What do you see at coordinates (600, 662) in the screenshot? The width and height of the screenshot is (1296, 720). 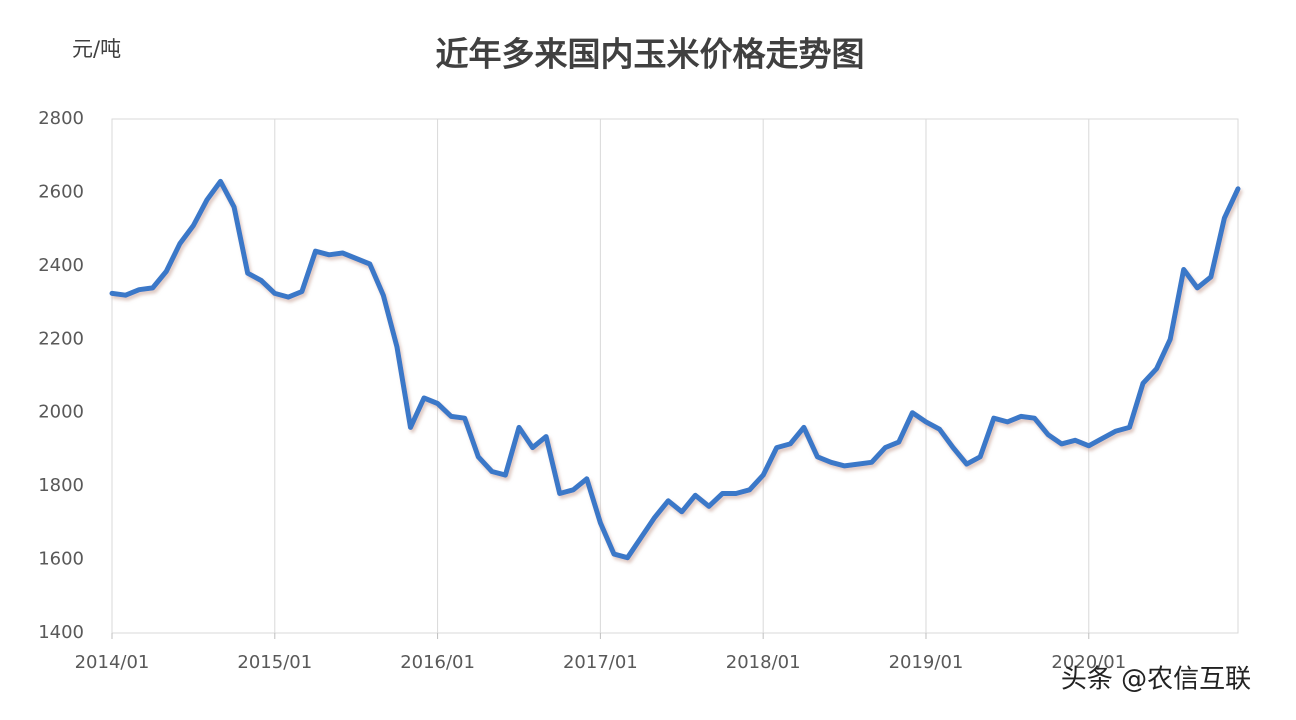 I see `x-tick-label: 2017/01` at bounding box center [600, 662].